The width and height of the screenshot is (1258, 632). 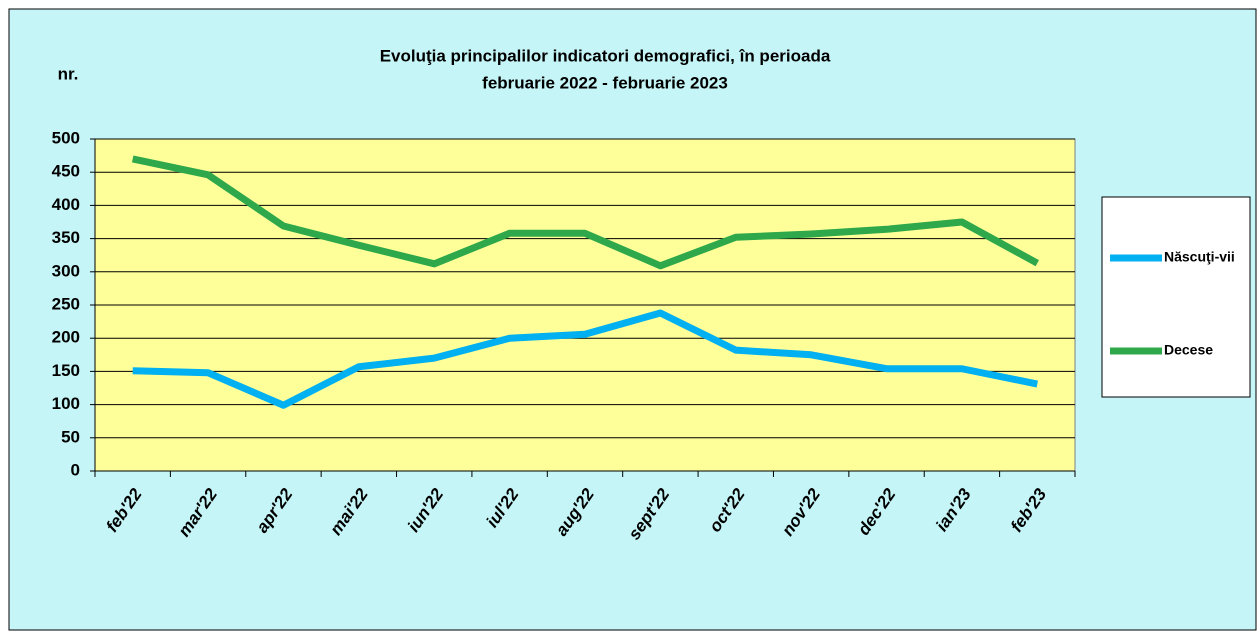 What do you see at coordinates (66, 337) in the screenshot?
I see `y-tick-label: 200` at bounding box center [66, 337].